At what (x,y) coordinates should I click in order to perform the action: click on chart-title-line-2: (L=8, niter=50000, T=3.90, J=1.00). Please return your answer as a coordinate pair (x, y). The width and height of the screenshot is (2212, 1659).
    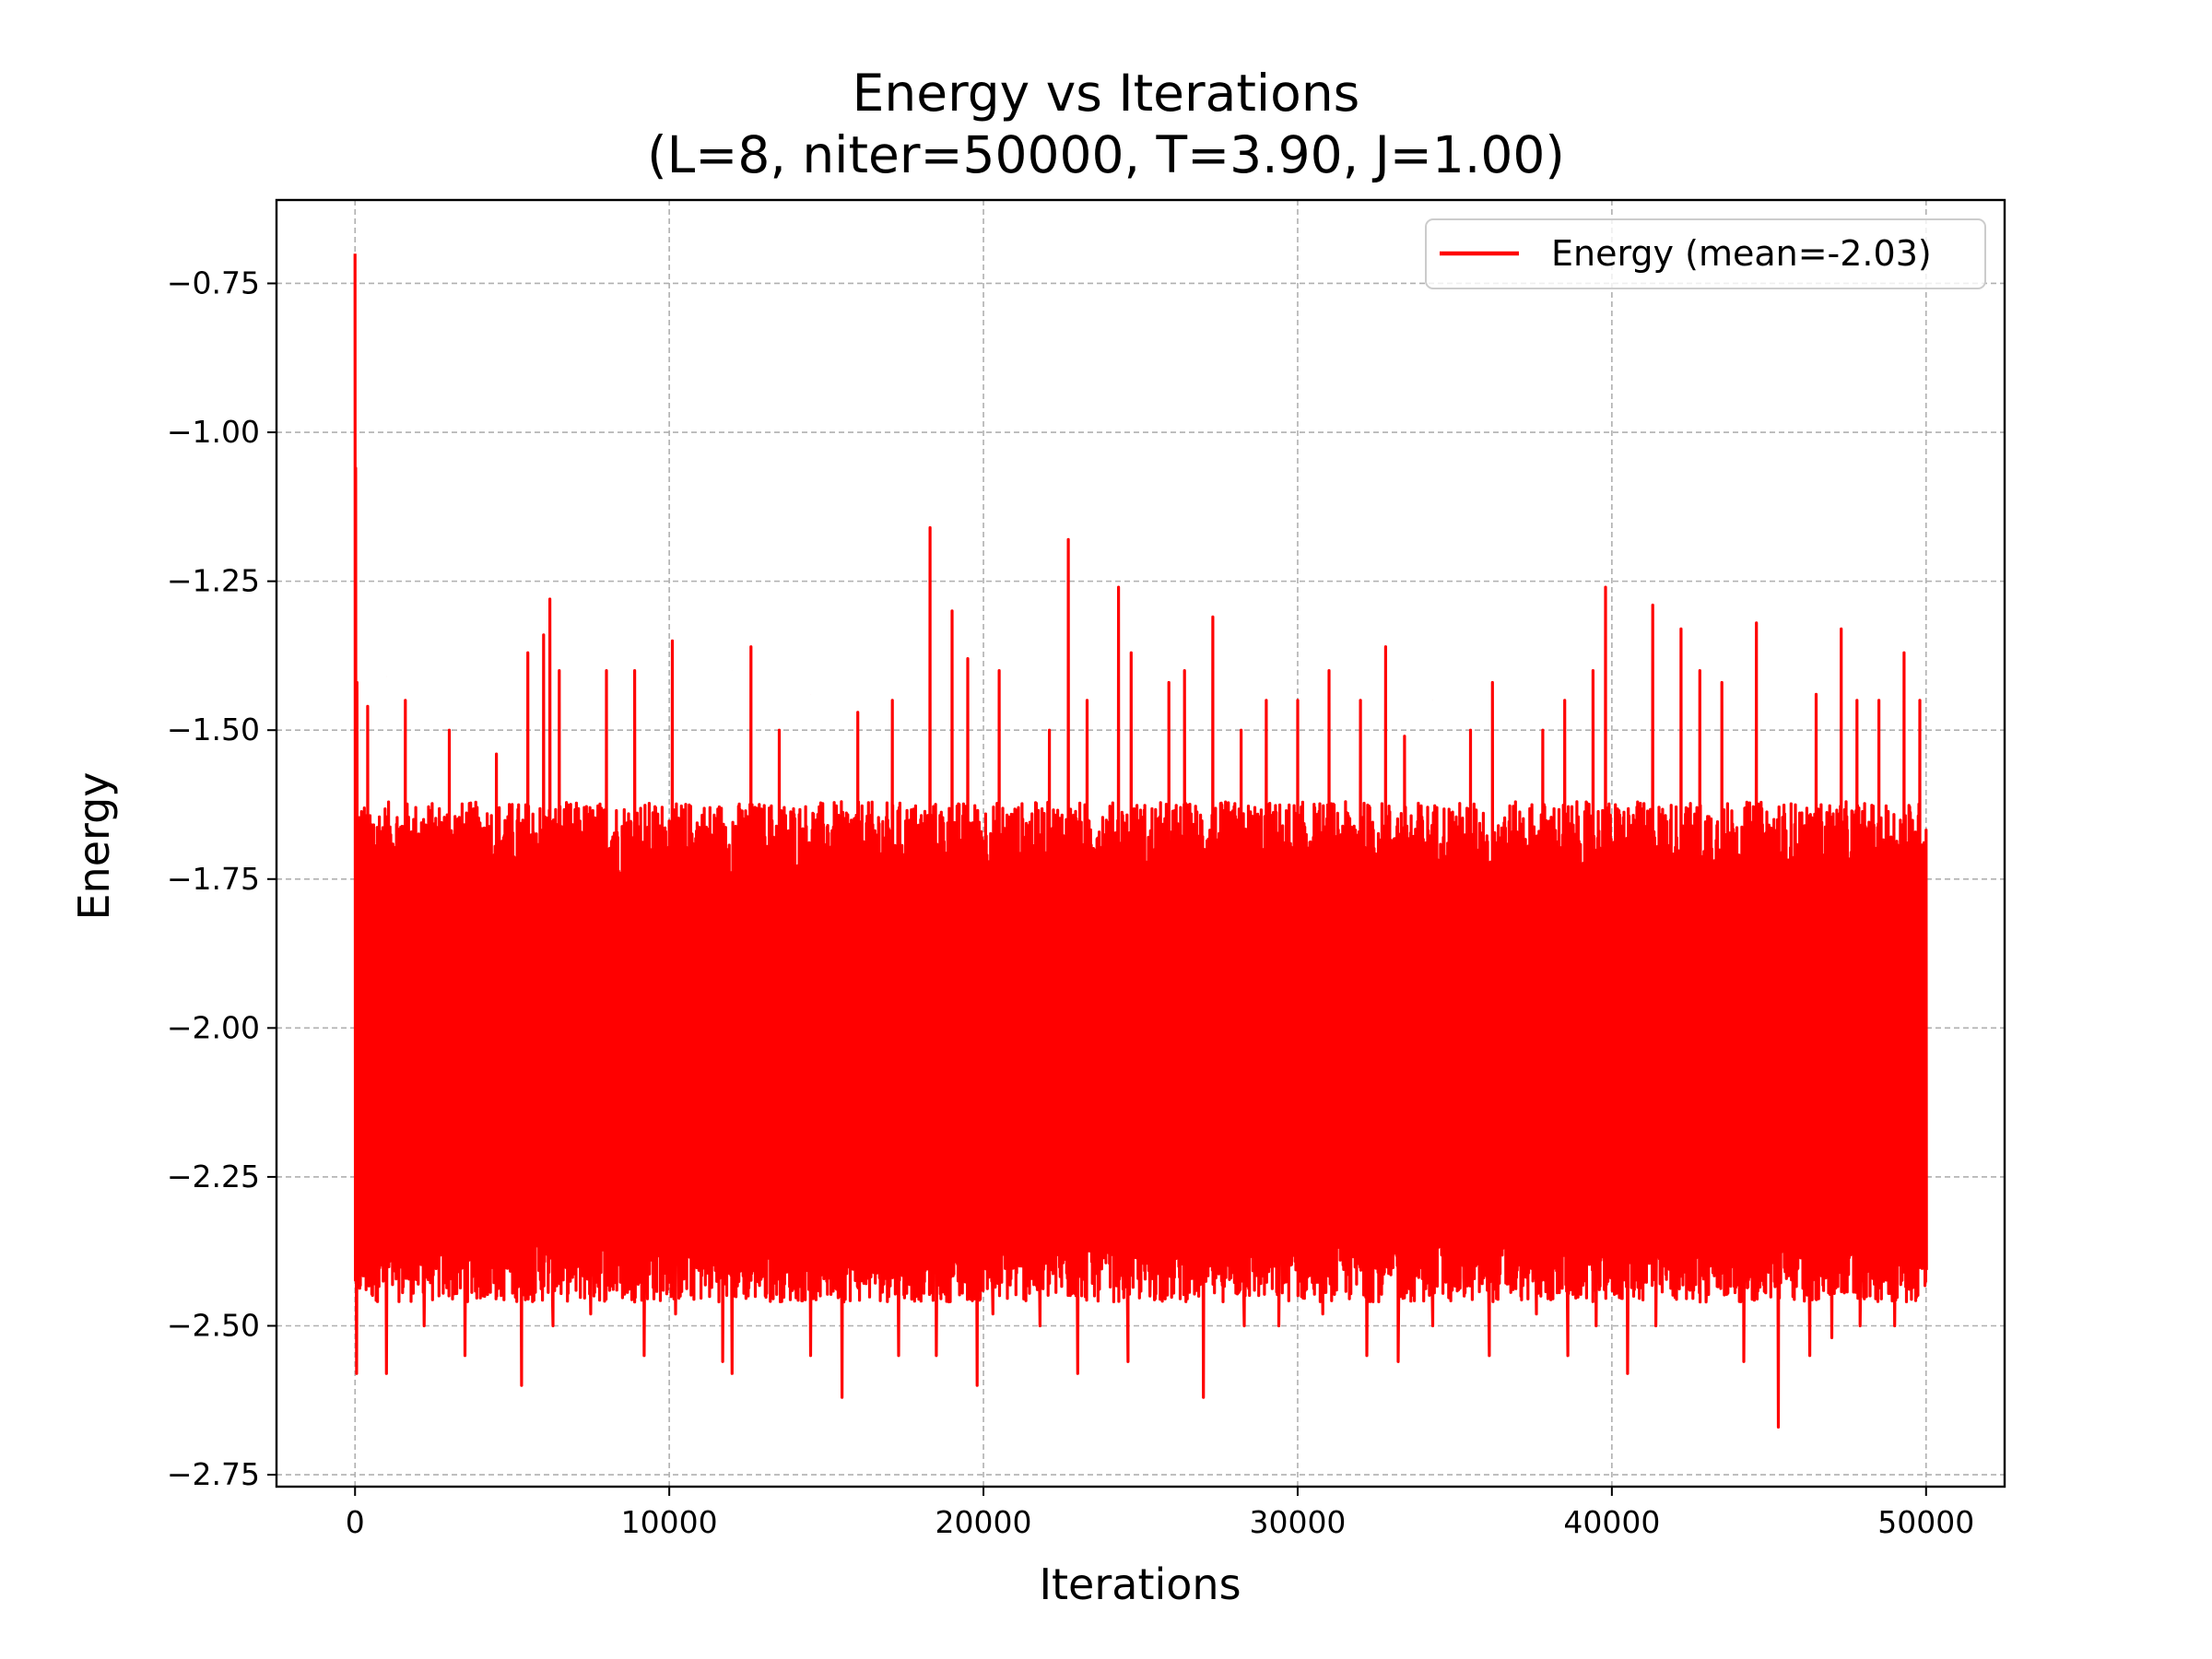
    Looking at the image, I should click on (1106, 154).